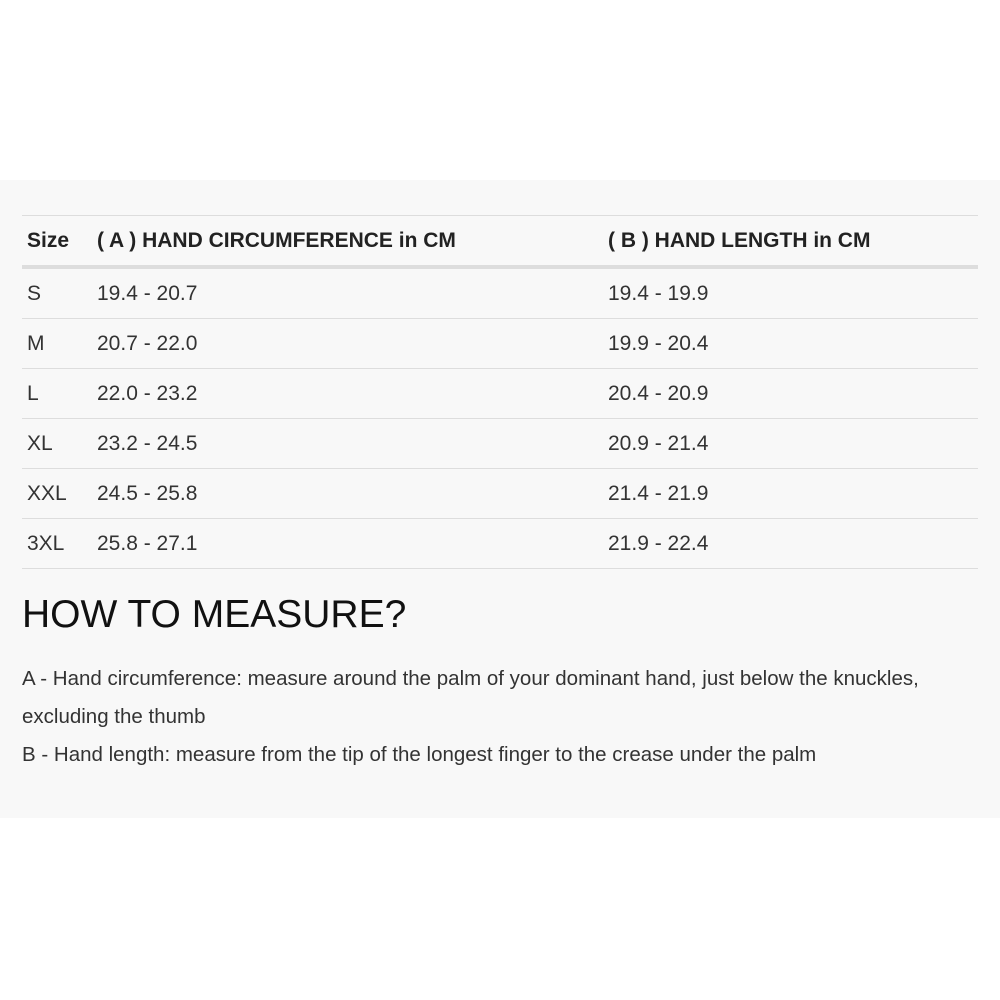 This screenshot has height=1000, width=1000. Describe the element at coordinates (57, 543) in the screenshot. I see `size-cell: 3XL` at that location.